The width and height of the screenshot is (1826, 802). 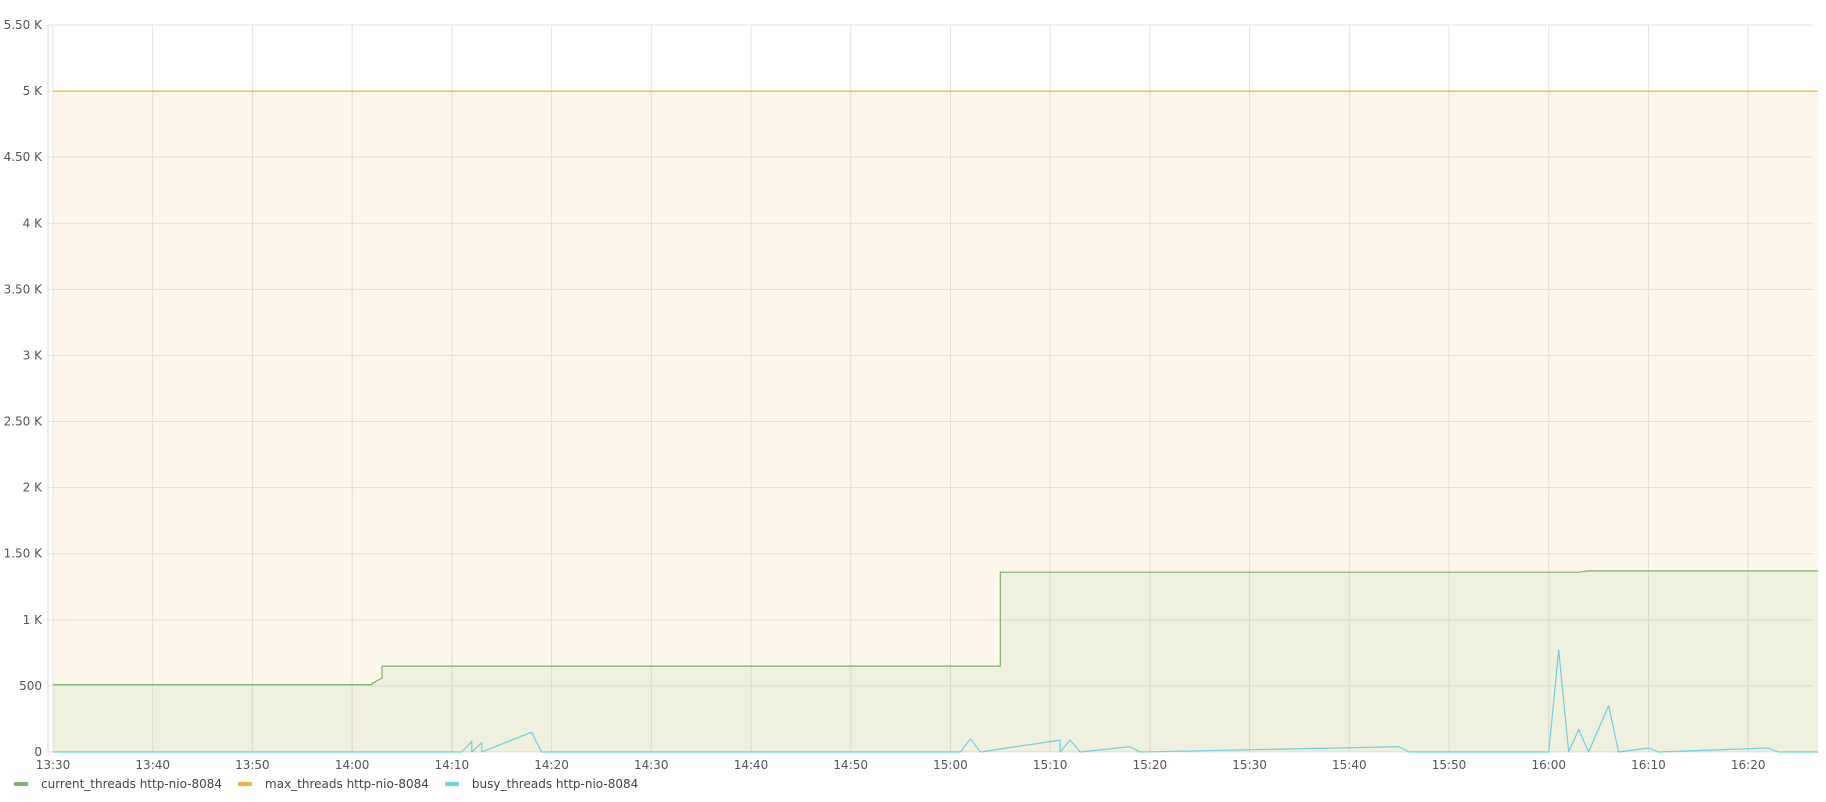 I want to click on x-tick-label: 13:40, so click(x=152, y=765).